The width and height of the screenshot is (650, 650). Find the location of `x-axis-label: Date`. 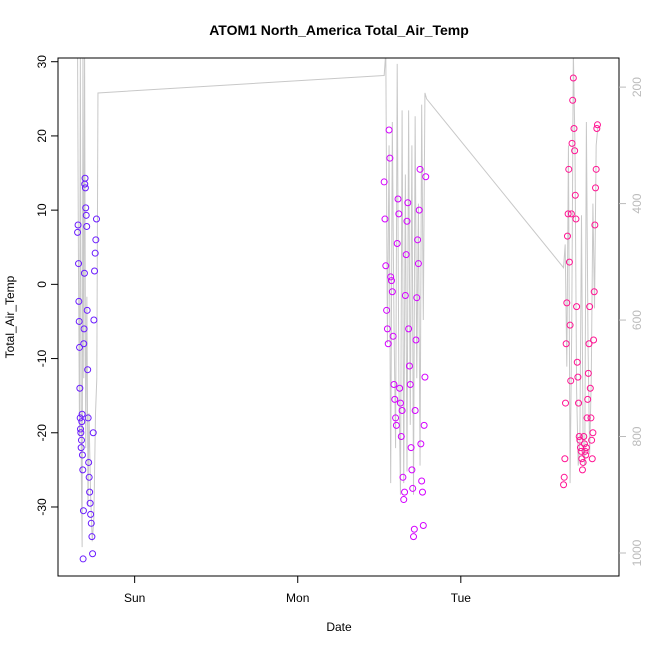

x-axis-label: Date is located at coordinates (339, 627).